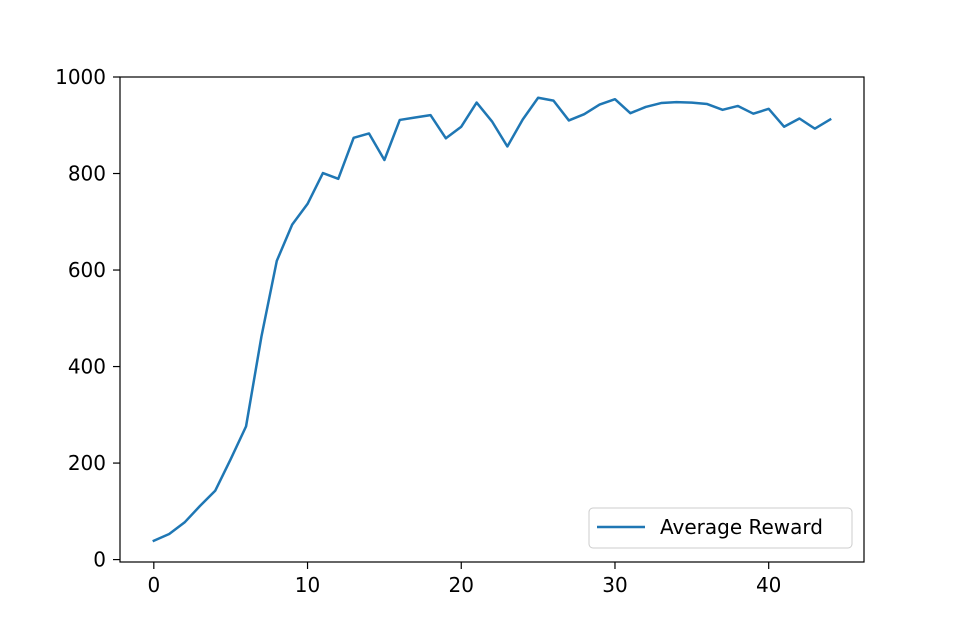  I want to click on legend: Average Reward, so click(720, 528).